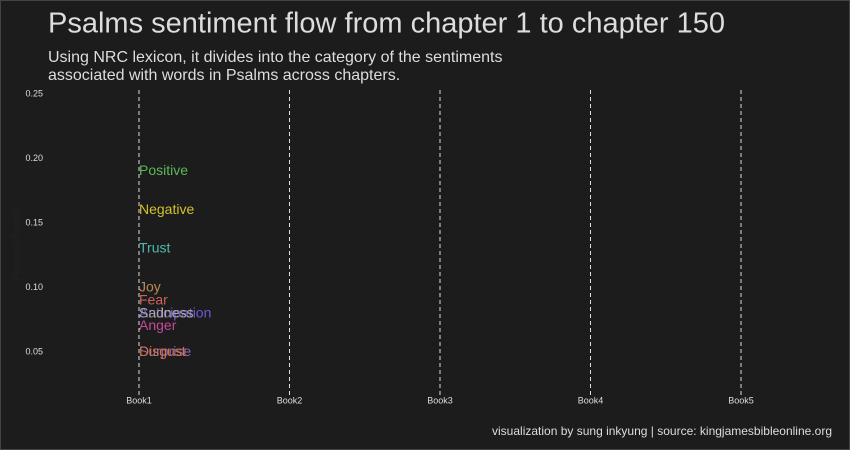 This screenshot has height=450, width=850. Describe the element at coordinates (166, 209) in the screenshot. I see `sentiment-label: Negative` at that location.